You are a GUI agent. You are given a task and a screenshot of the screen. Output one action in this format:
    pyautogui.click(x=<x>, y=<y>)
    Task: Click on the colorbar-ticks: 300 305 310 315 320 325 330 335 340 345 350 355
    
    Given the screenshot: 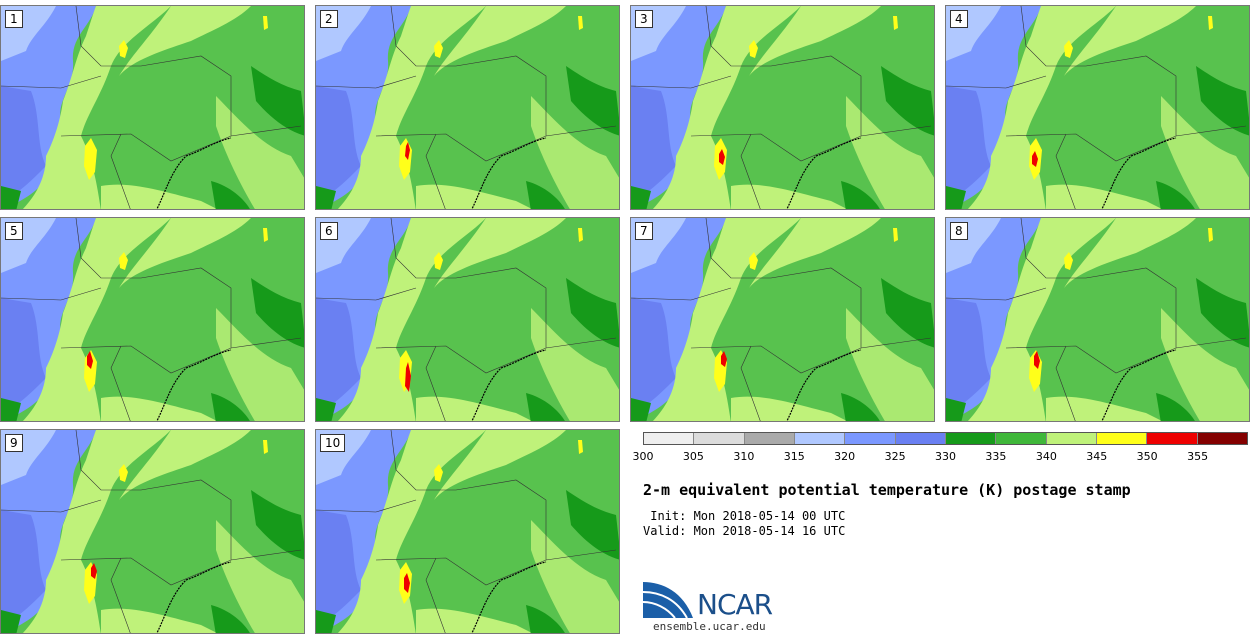 What is the action you would take?
    pyautogui.click(x=940, y=458)
    